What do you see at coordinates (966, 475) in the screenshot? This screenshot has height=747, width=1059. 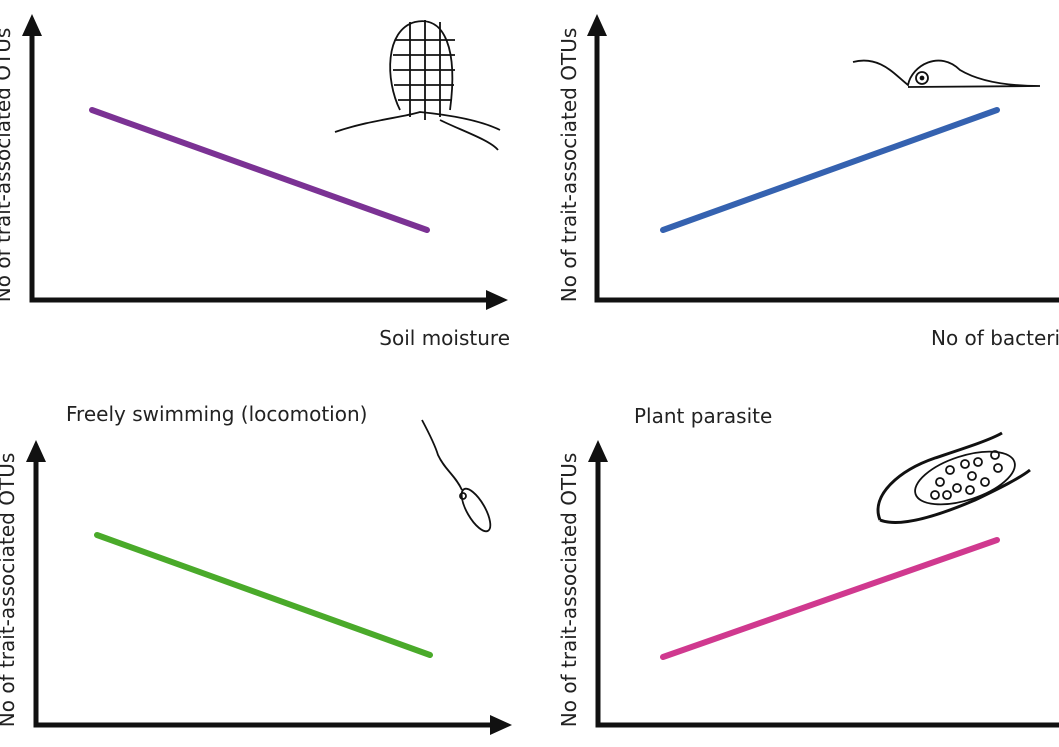 I see `spores` at bounding box center [966, 475].